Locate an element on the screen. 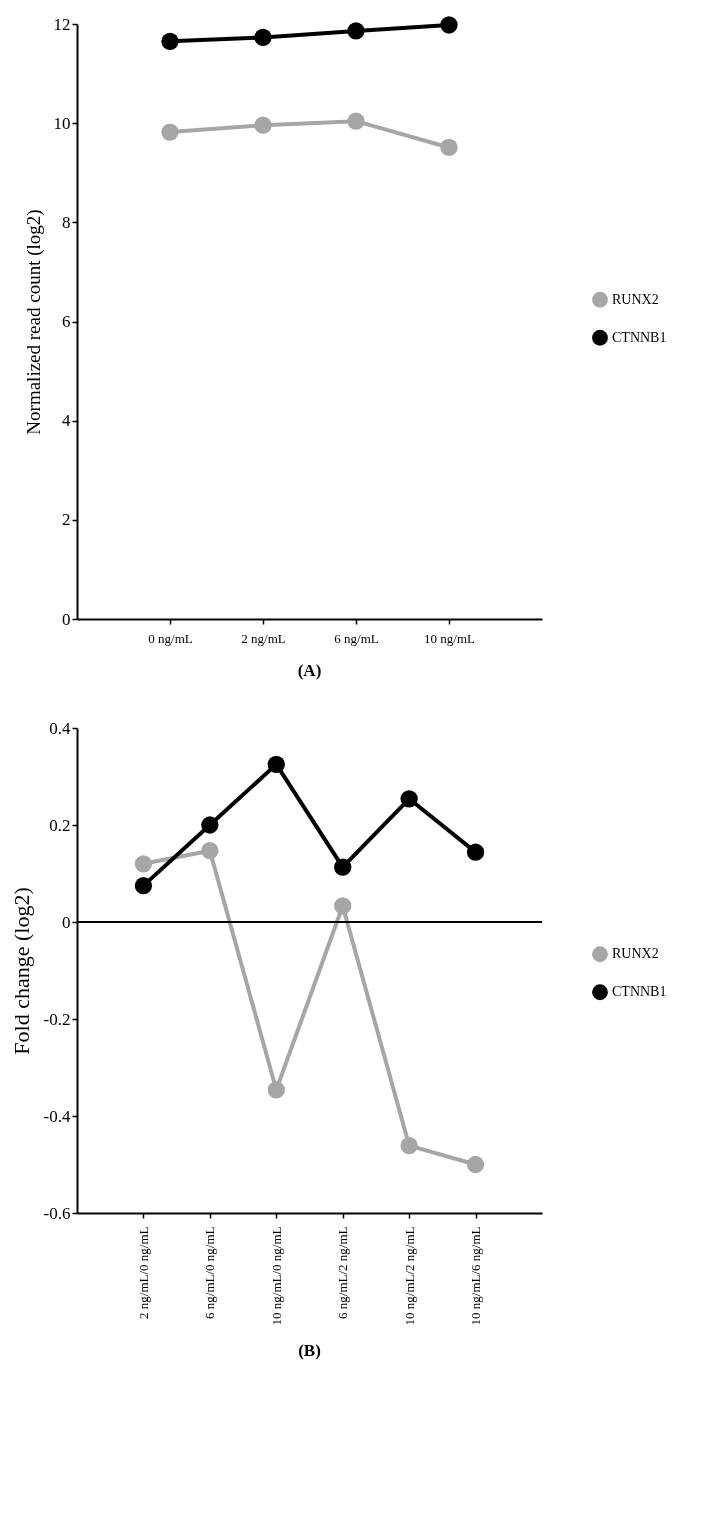 This screenshot has height=1540, width=707. x-tick-label: 6 ng/mL/2 ng/mL is located at coordinates (343, 1272).